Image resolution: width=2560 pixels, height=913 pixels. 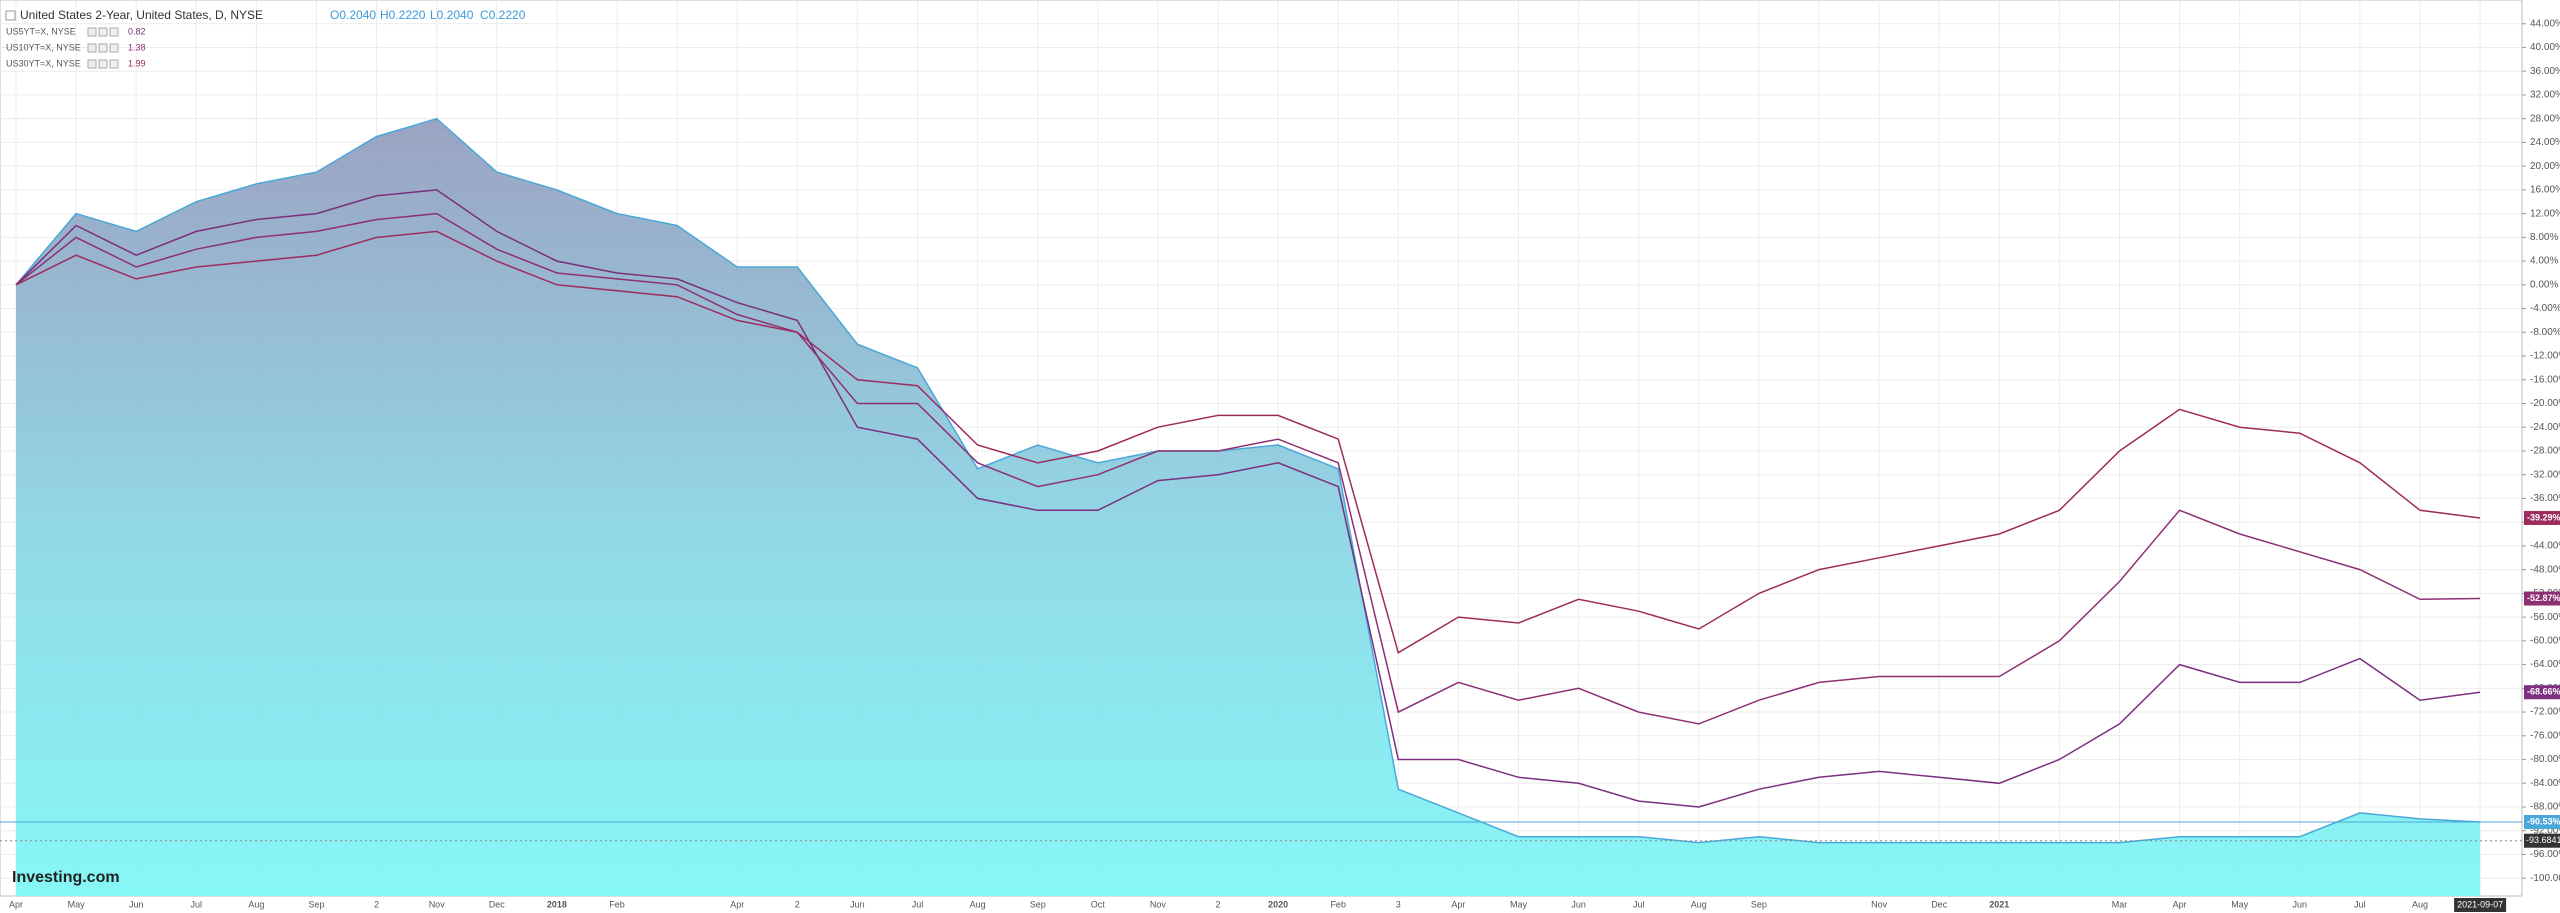 What do you see at coordinates (2545, 47) in the screenshot?
I see `y-tick-label: 40.00%` at bounding box center [2545, 47].